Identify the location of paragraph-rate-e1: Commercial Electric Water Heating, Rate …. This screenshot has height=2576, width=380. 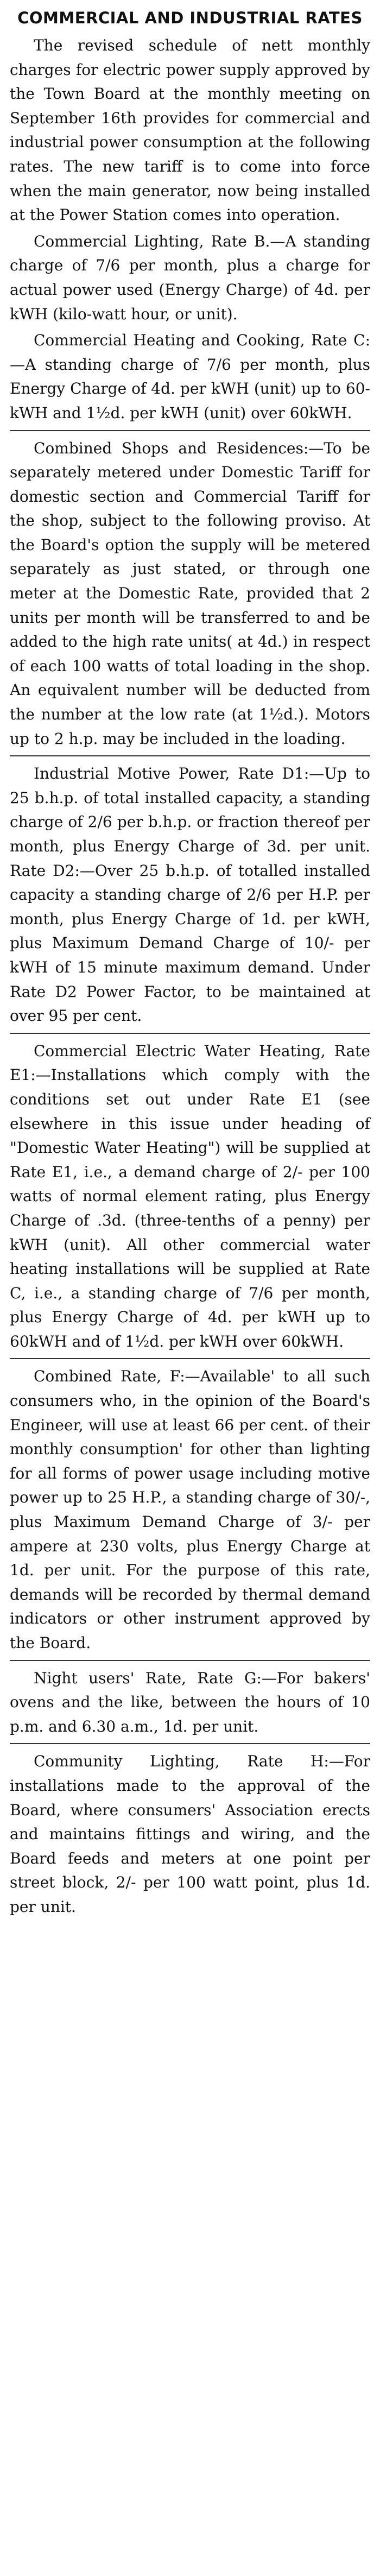
(190, 1196).